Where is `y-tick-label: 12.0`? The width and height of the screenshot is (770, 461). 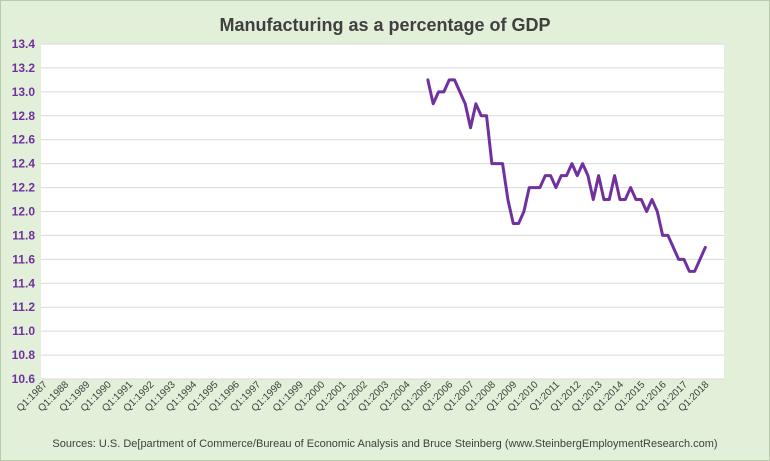 y-tick-label: 12.0 is located at coordinates (24, 212).